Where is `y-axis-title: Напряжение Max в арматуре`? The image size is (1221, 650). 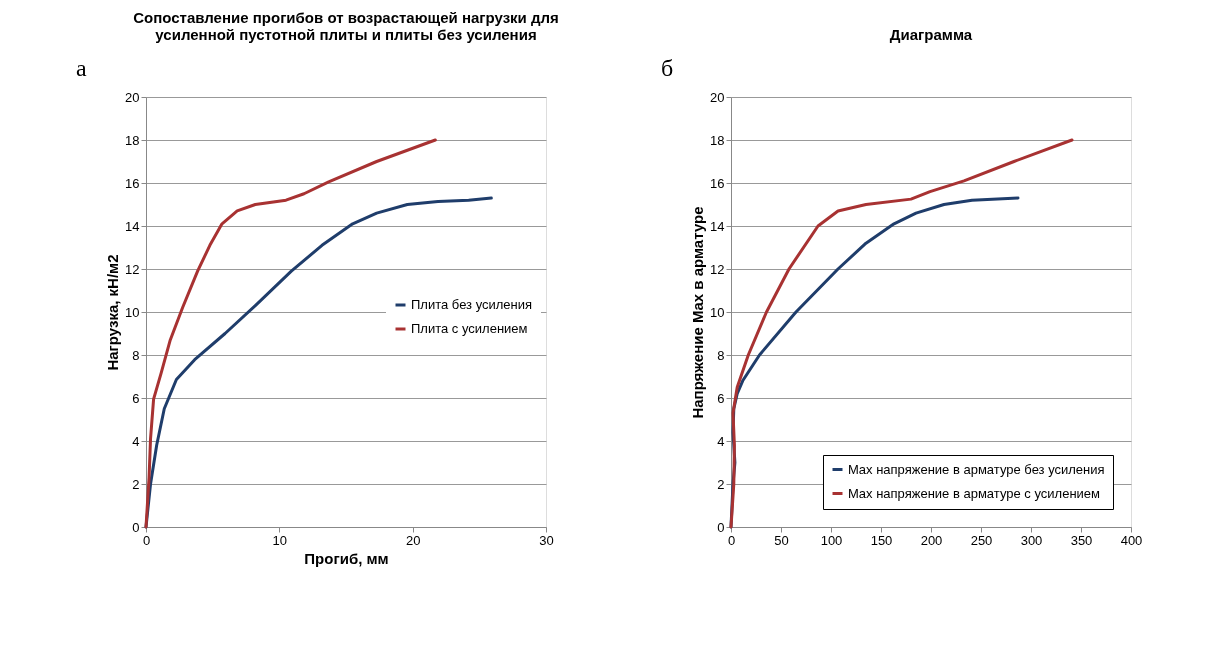 y-axis-title: Напряжение Max в арматуре is located at coordinates (698, 312).